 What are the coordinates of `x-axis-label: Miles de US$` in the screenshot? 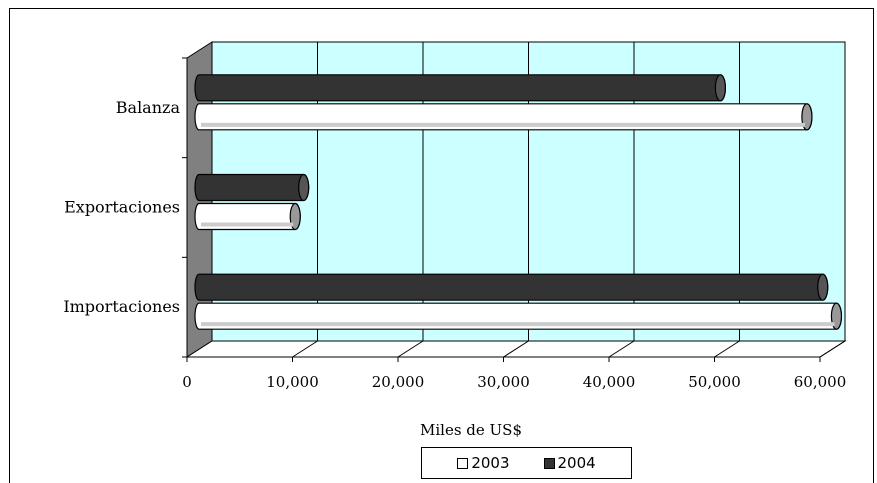 It's located at (471, 430).